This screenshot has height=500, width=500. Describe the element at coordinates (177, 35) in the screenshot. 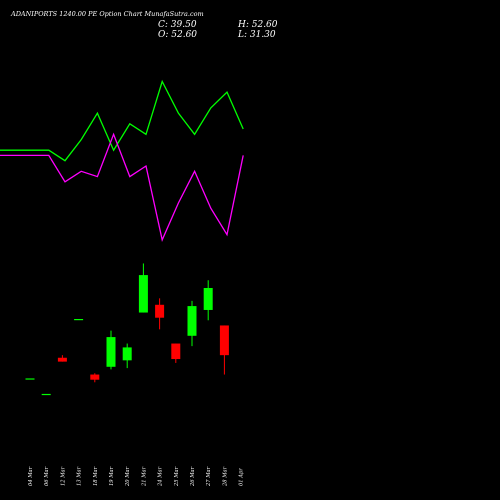

I see `open-value: O: 52.60` at that location.